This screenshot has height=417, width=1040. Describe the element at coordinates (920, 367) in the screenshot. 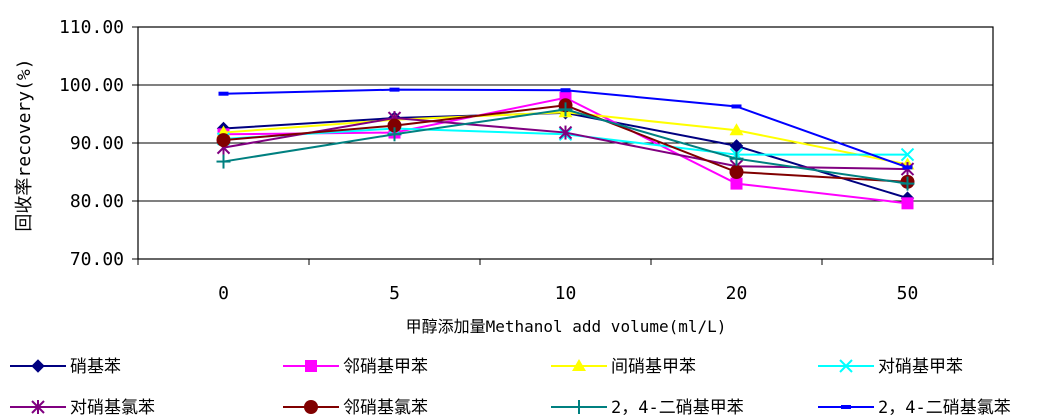

I see `legend-label: 对硝基甲苯` at that location.